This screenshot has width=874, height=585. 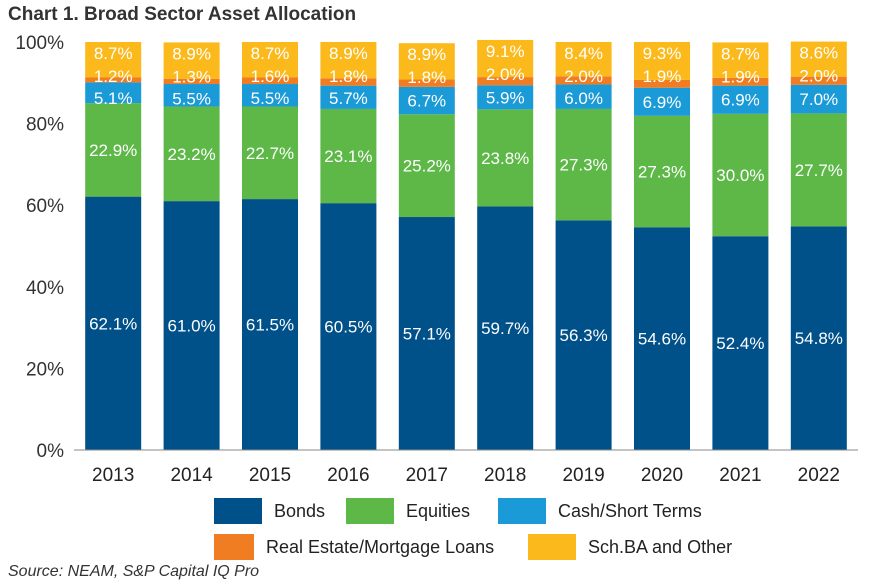 What do you see at coordinates (191, 475) in the screenshot?
I see `x-tick-label: 2014` at bounding box center [191, 475].